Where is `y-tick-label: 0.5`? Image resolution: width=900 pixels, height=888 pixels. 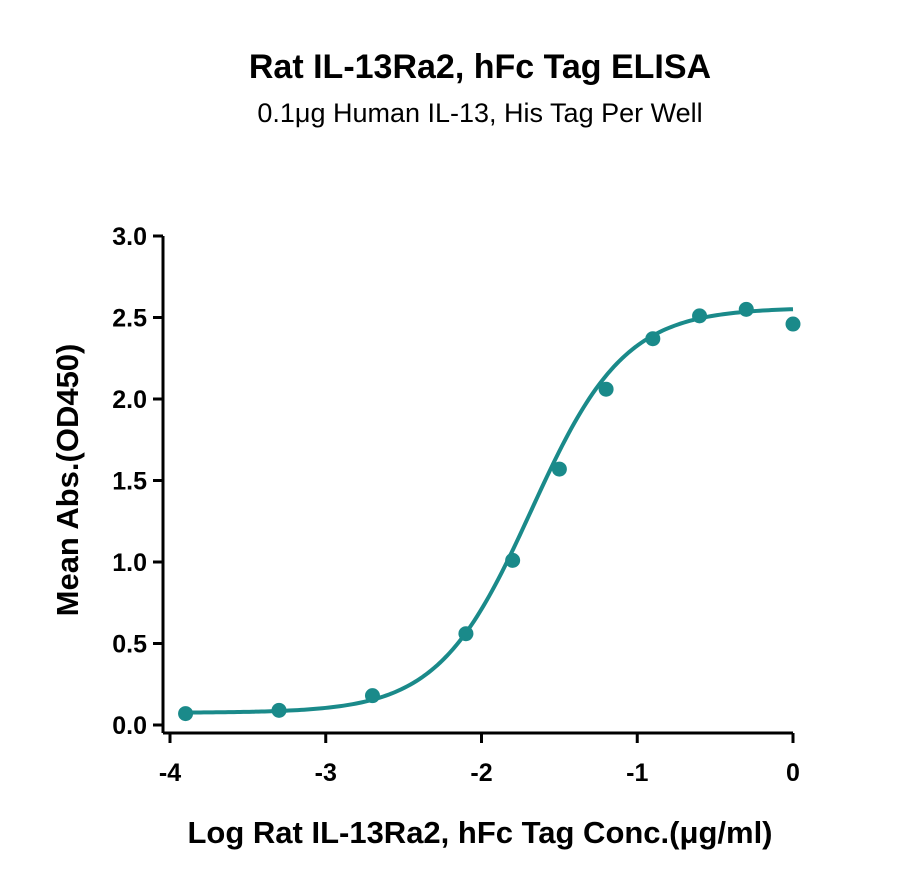
y-tick-label: 0.5 is located at coordinates (129, 645).